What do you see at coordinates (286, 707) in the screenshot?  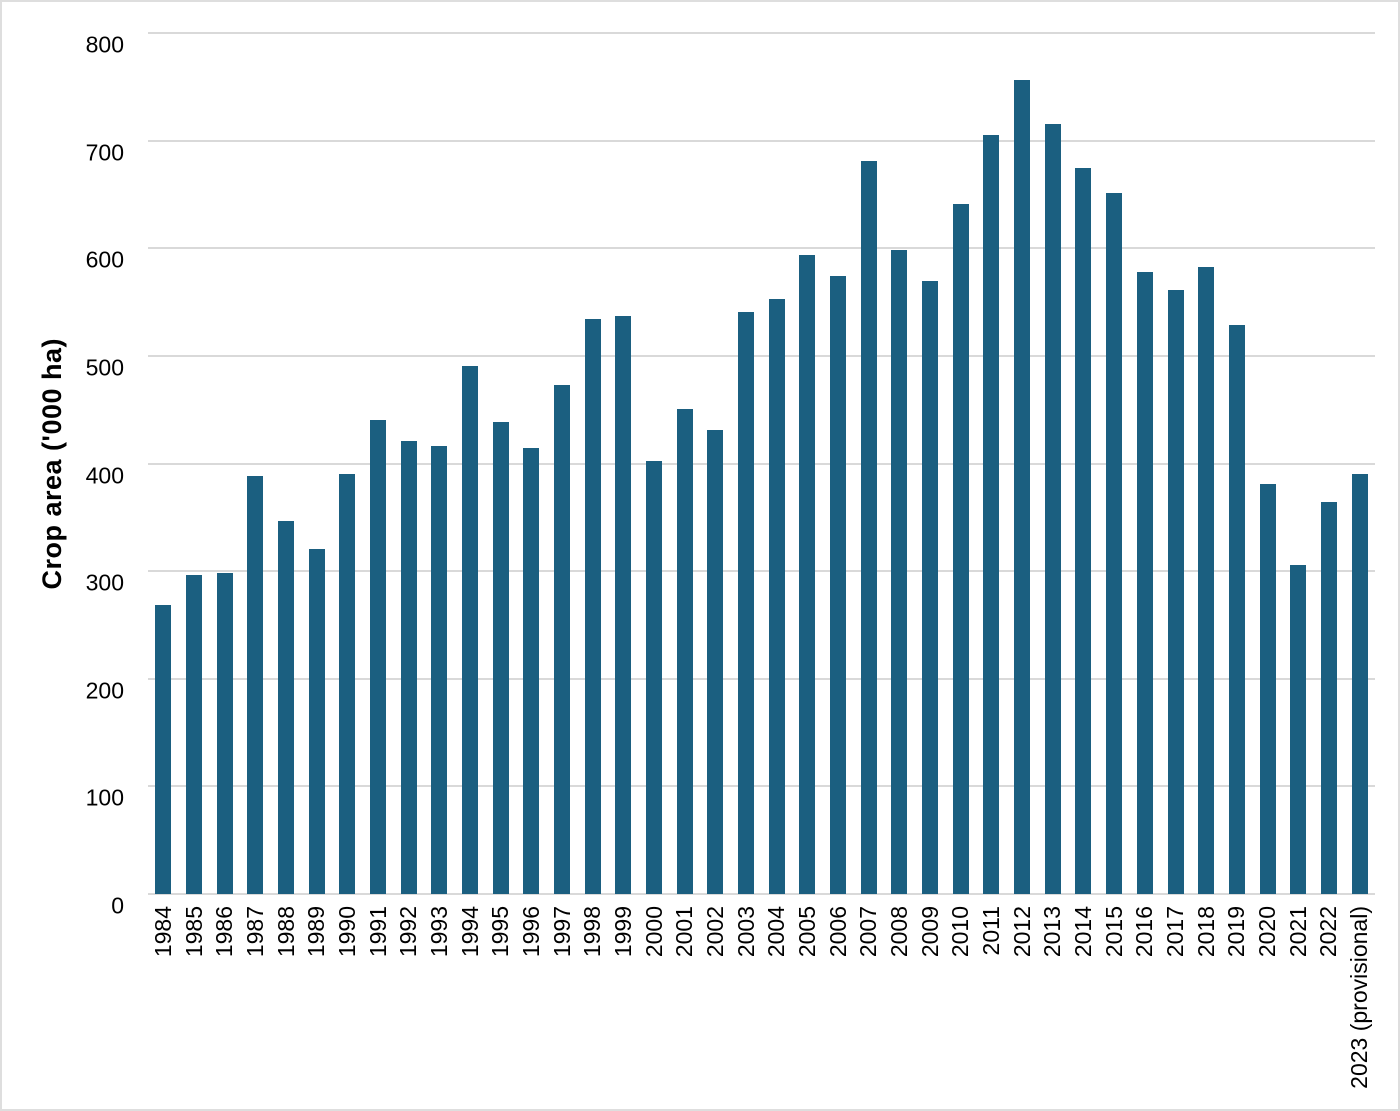 I see `bar-1988` at bounding box center [286, 707].